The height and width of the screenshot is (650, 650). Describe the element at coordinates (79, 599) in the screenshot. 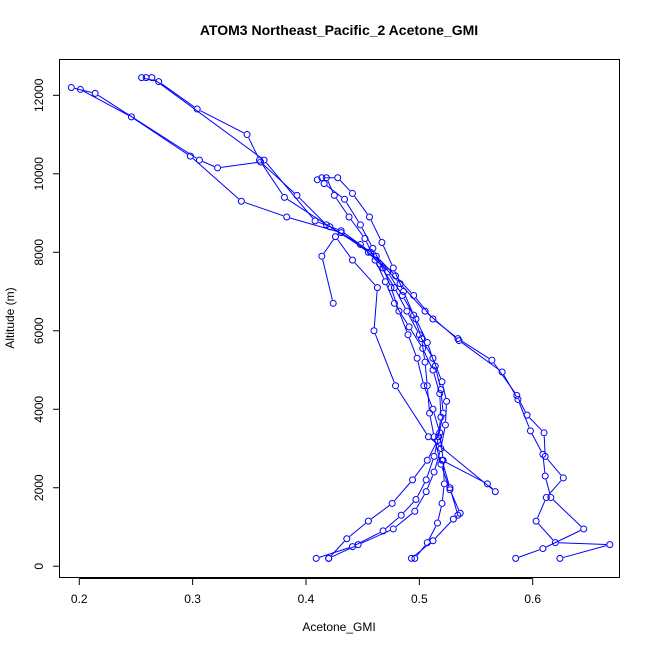

I see `x-tick-label: 0.2` at that location.